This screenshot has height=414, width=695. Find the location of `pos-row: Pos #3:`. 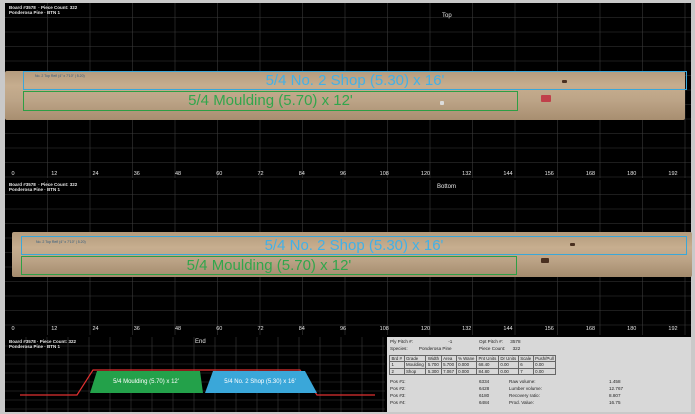

pos-row: Pos #3: is located at coordinates (398, 395).